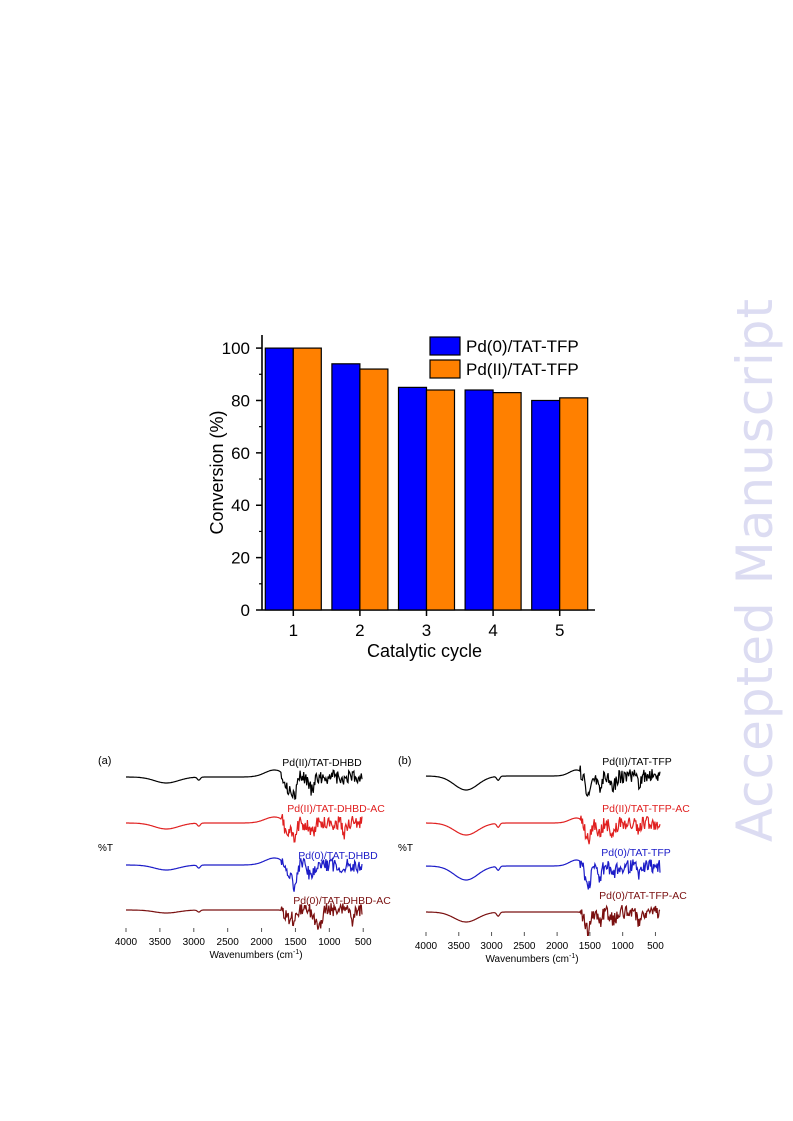 This screenshot has height=1121, width=793. What do you see at coordinates (245, 610) in the screenshot?
I see `y-tick-label: 0` at bounding box center [245, 610].